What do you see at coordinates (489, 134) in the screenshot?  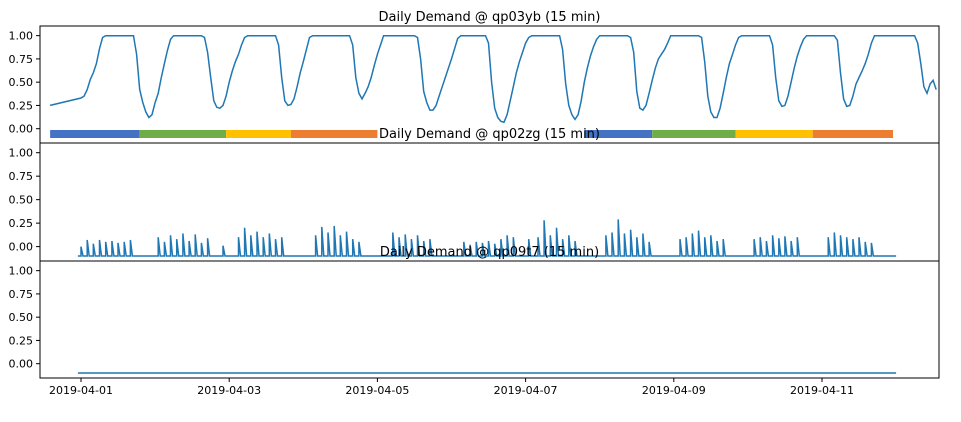 I see `chart-title: Daily Demand @ qp02zg (15 min)` at bounding box center [489, 134].